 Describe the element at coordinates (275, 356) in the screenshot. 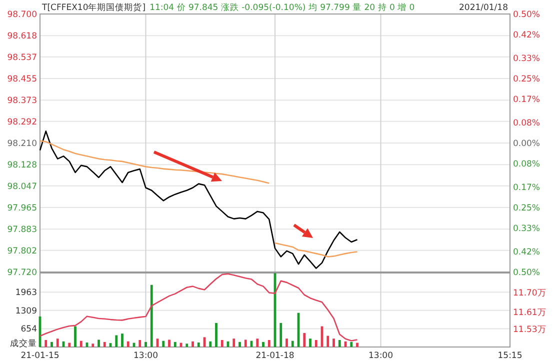

I see `x-tick-label: 21-01-18` at that location.